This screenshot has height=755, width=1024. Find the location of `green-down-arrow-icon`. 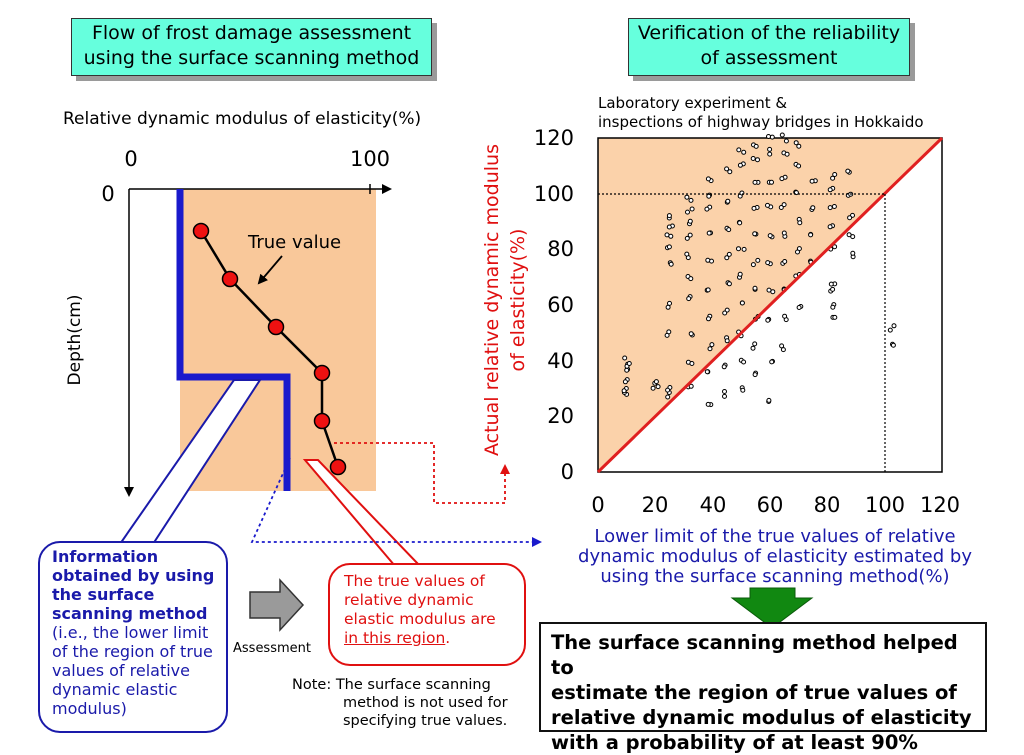

green-down-arrow-icon is located at coordinates (772, 608).